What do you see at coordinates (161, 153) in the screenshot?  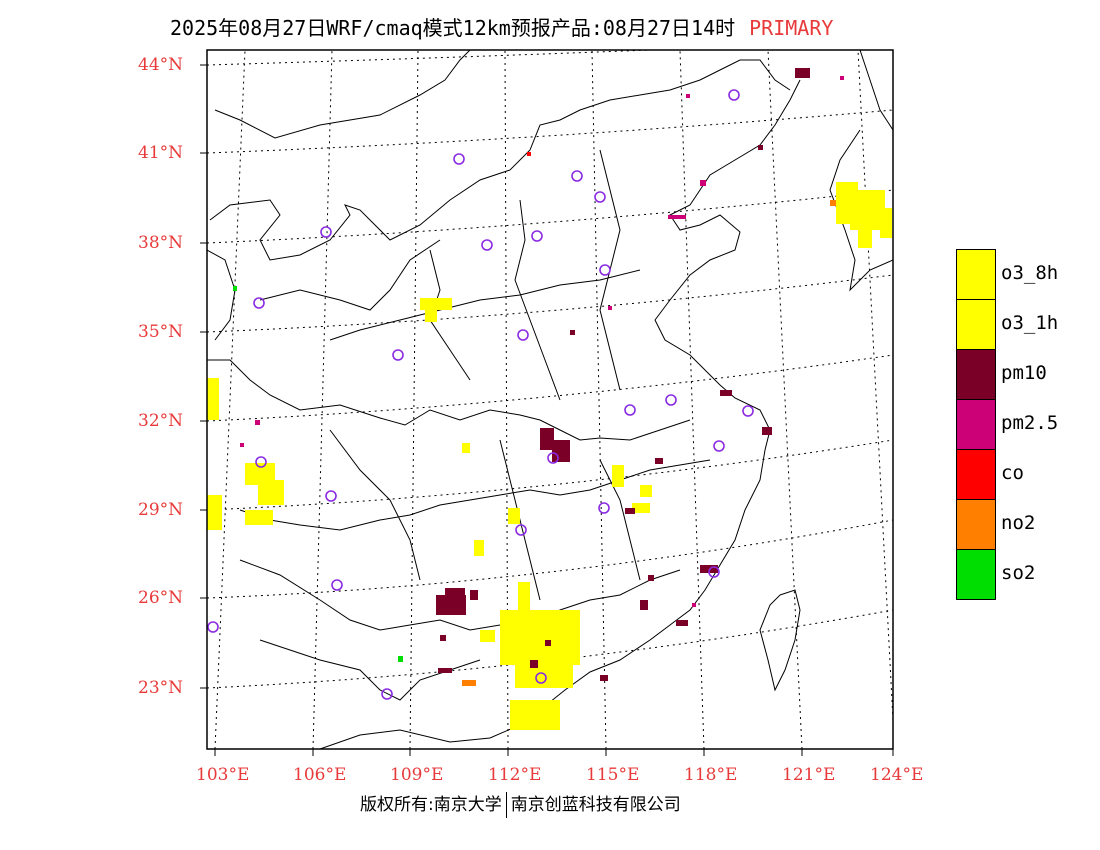 I see `lat-label-41n: 41°N` at bounding box center [161, 153].